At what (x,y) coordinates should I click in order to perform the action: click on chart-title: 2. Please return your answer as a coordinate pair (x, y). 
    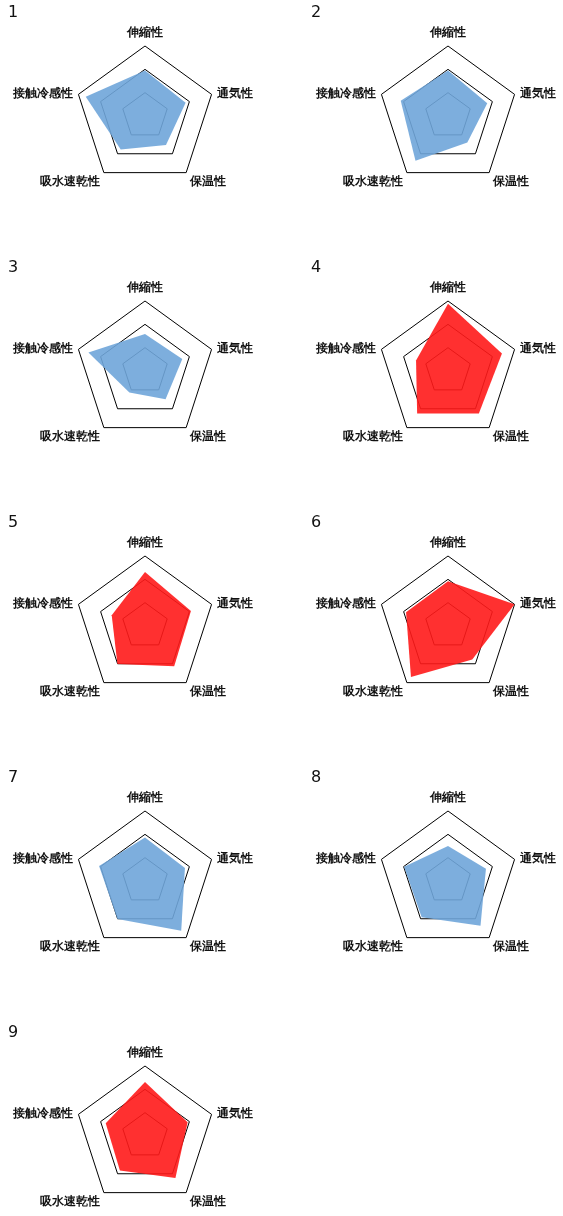
    Looking at the image, I should click on (316, 11).